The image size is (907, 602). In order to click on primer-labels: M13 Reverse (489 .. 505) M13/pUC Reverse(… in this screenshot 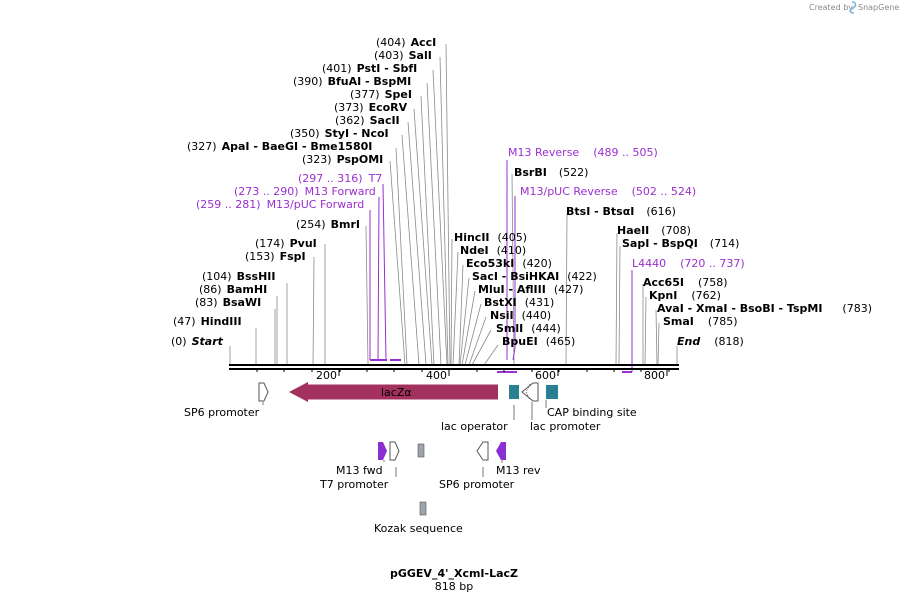, I will do `click(470, 208)`.